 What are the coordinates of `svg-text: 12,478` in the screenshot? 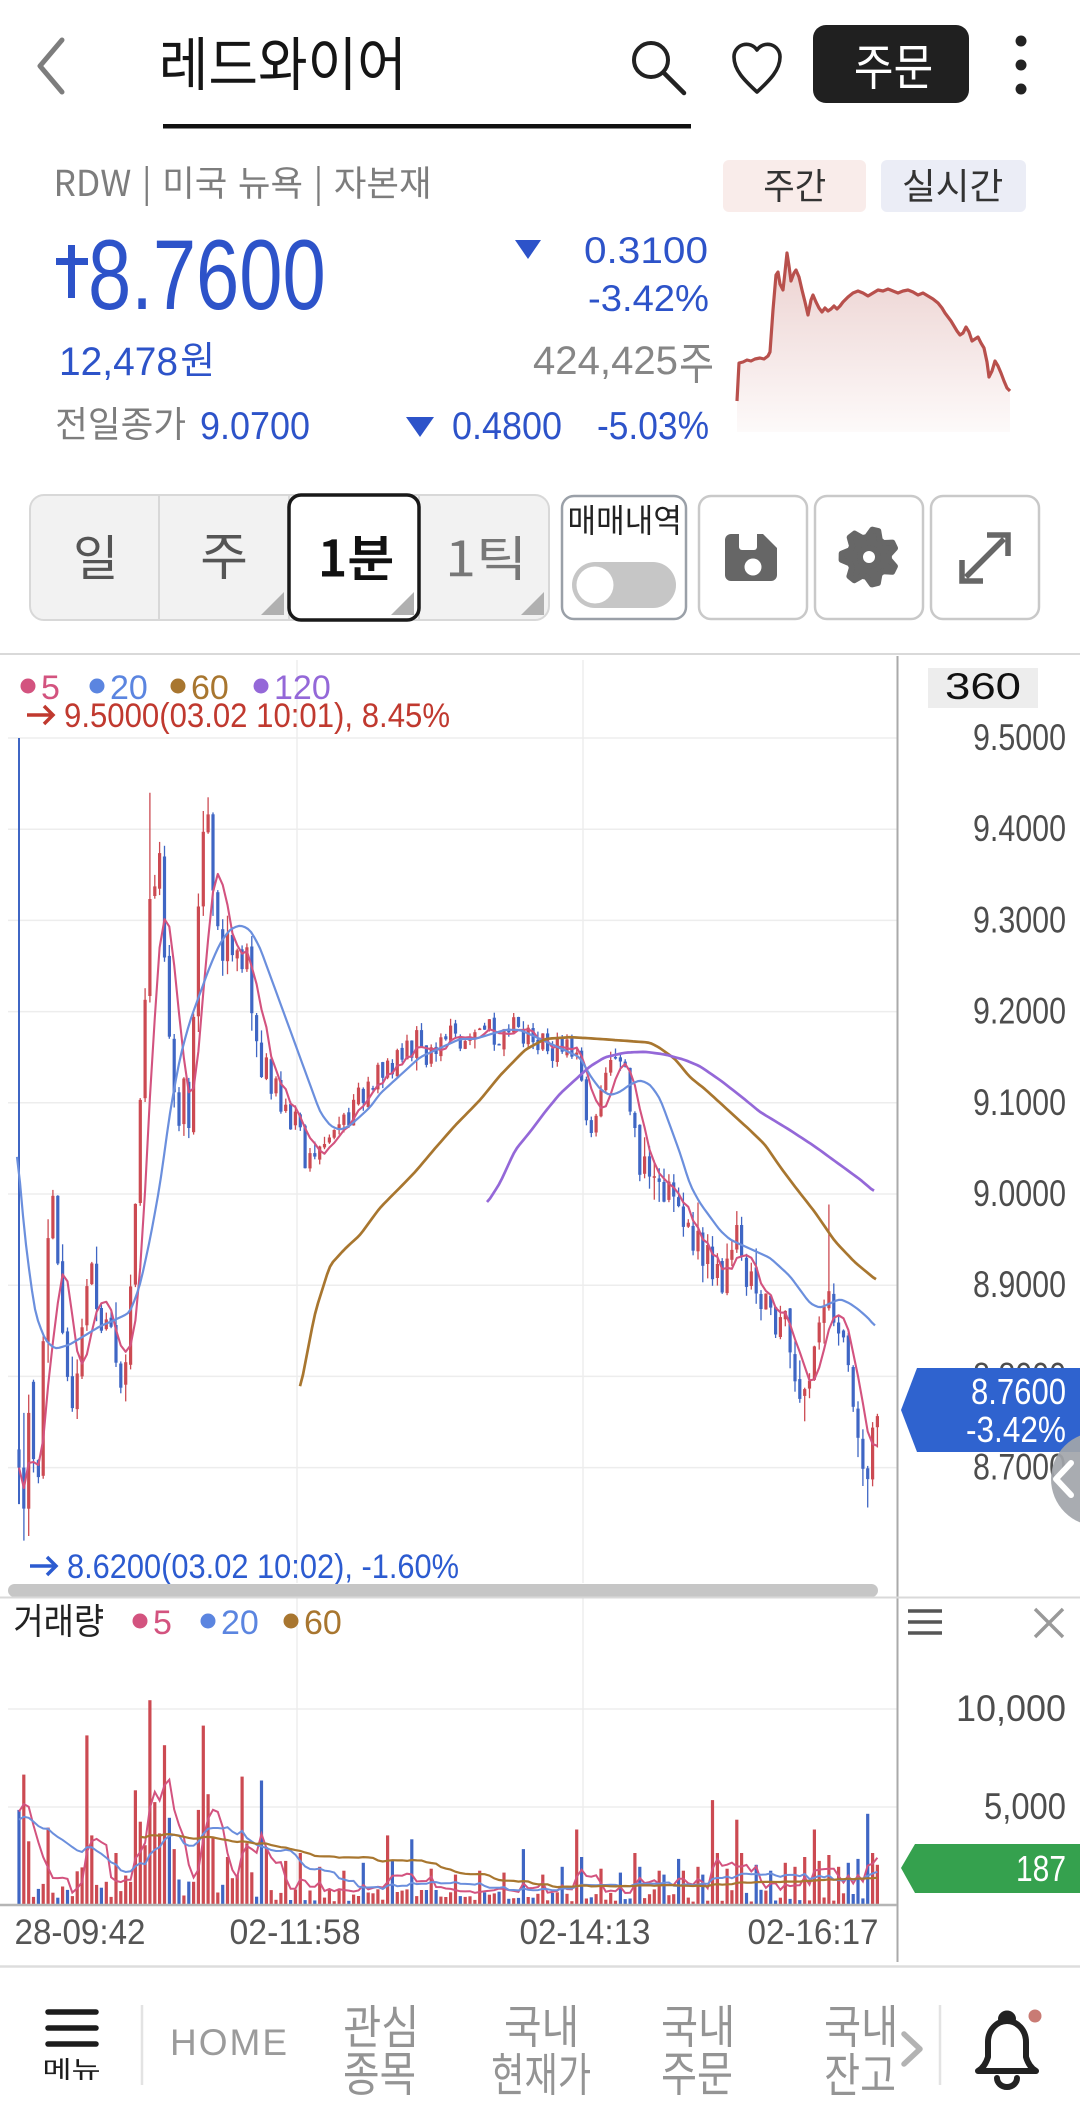 It's located at (118, 362).